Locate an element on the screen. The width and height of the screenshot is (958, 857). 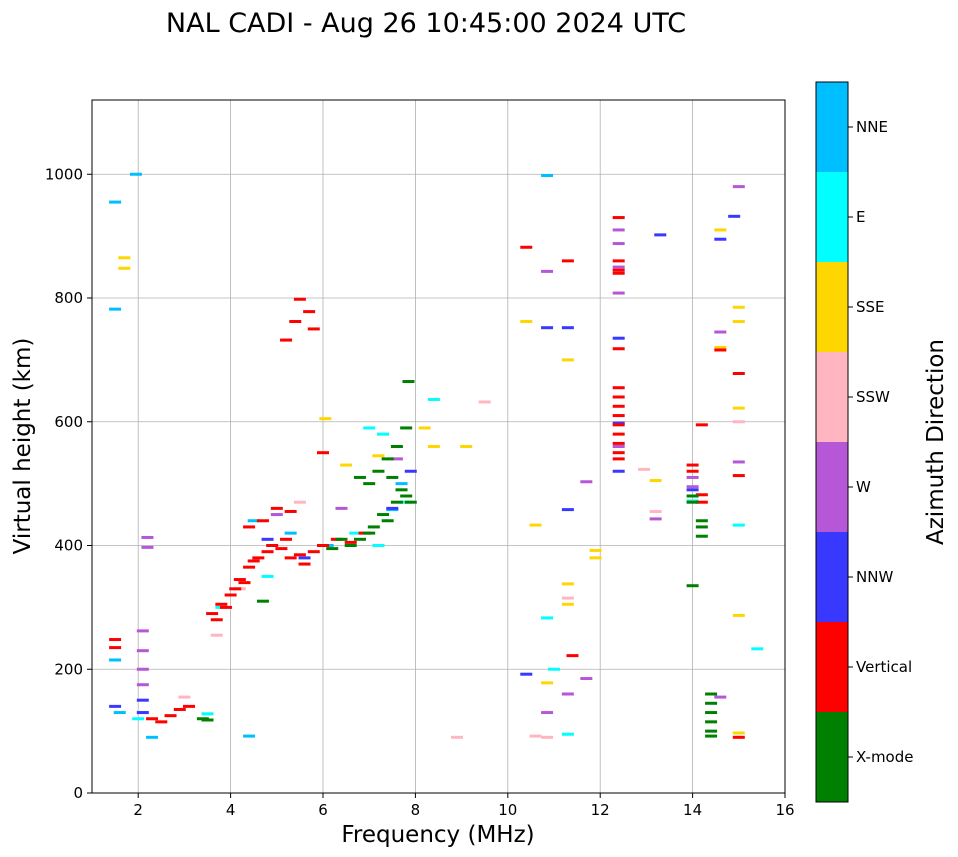
colorbar-label: Azimuth Direction is located at coordinates (936, 442).